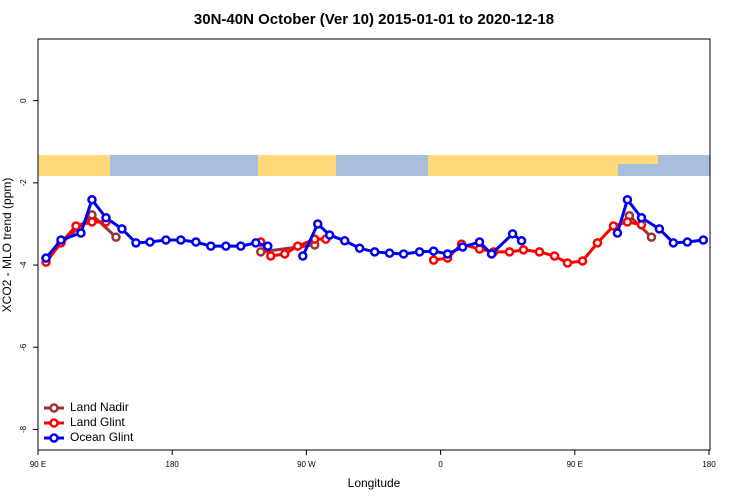 Image resolution: width=750 pixels, height=500 pixels. I want to click on y-tick-label: -2, so click(23, 183).